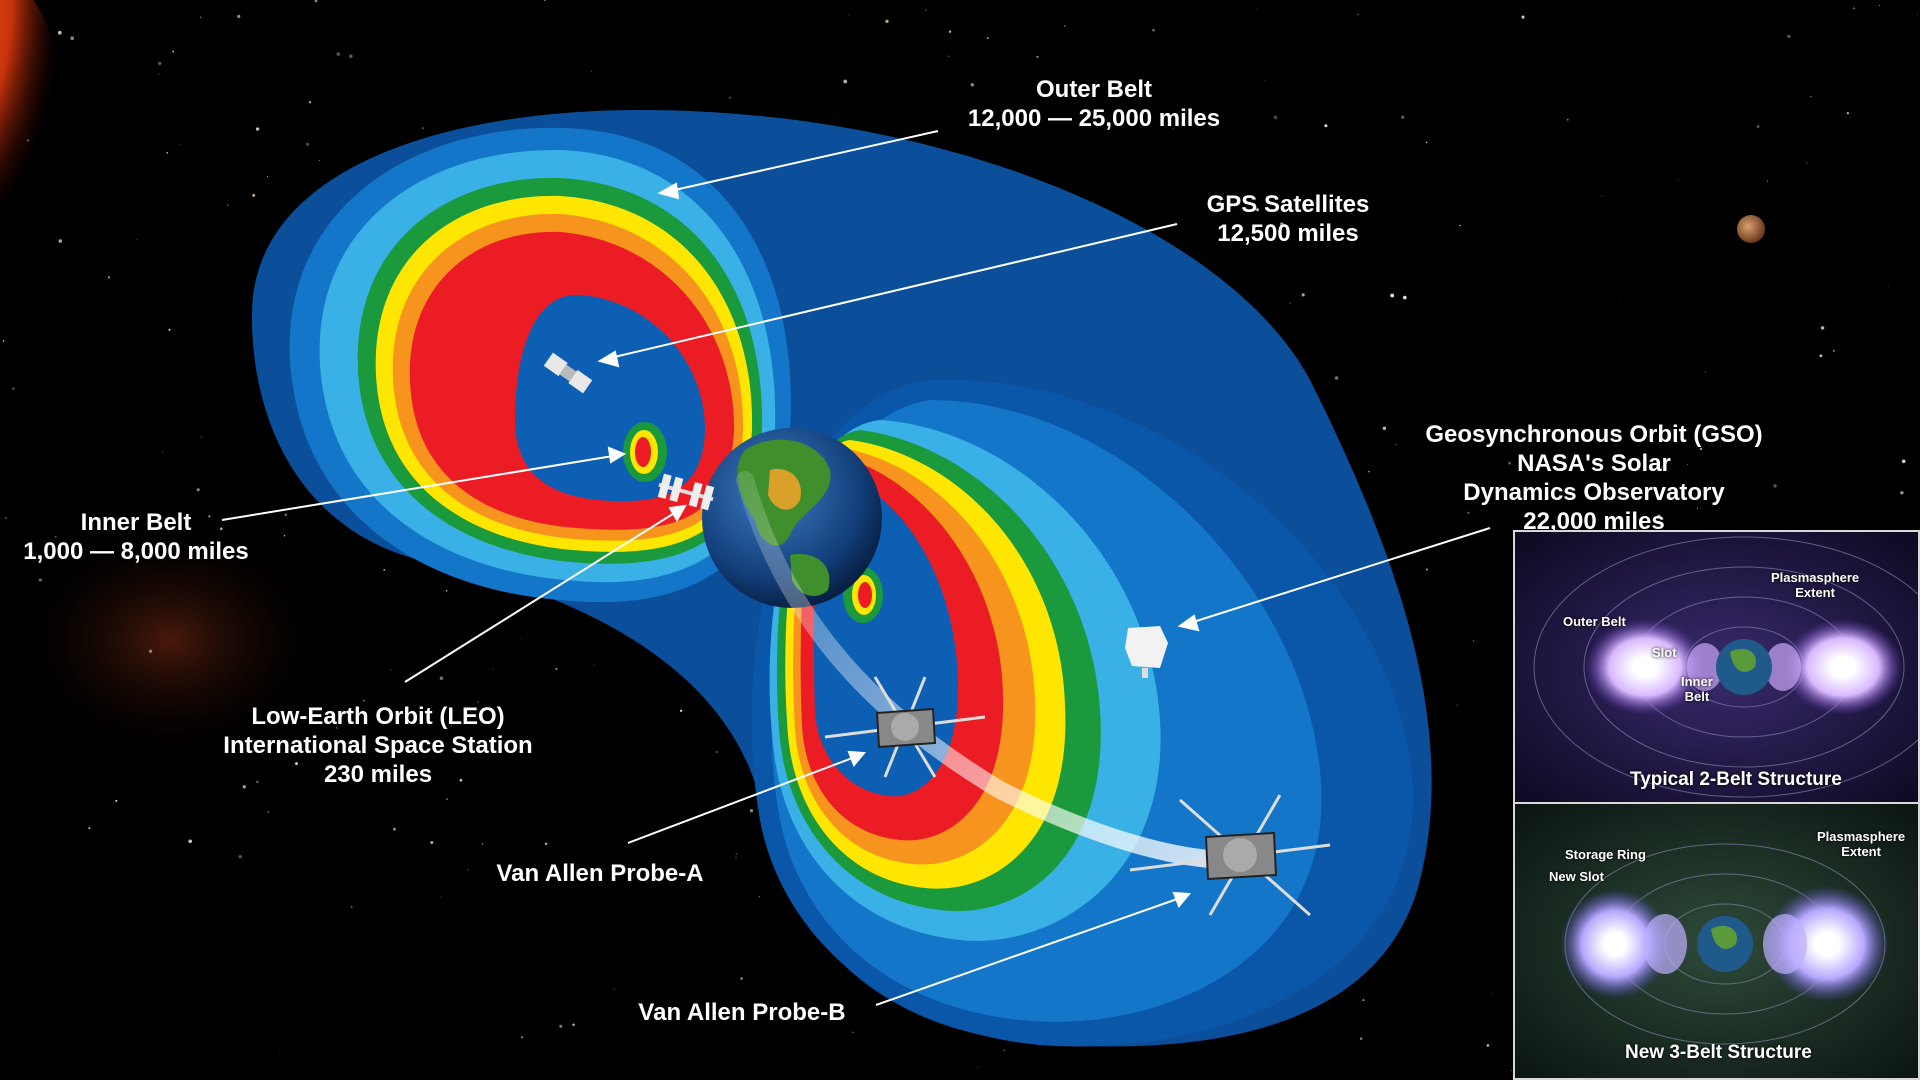 This screenshot has width=1920, height=1080. What do you see at coordinates (1594, 434) in the screenshot?
I see `gso-line1: Geosynchronous Orbit (GSO)` at bounding box center [1594, 434].